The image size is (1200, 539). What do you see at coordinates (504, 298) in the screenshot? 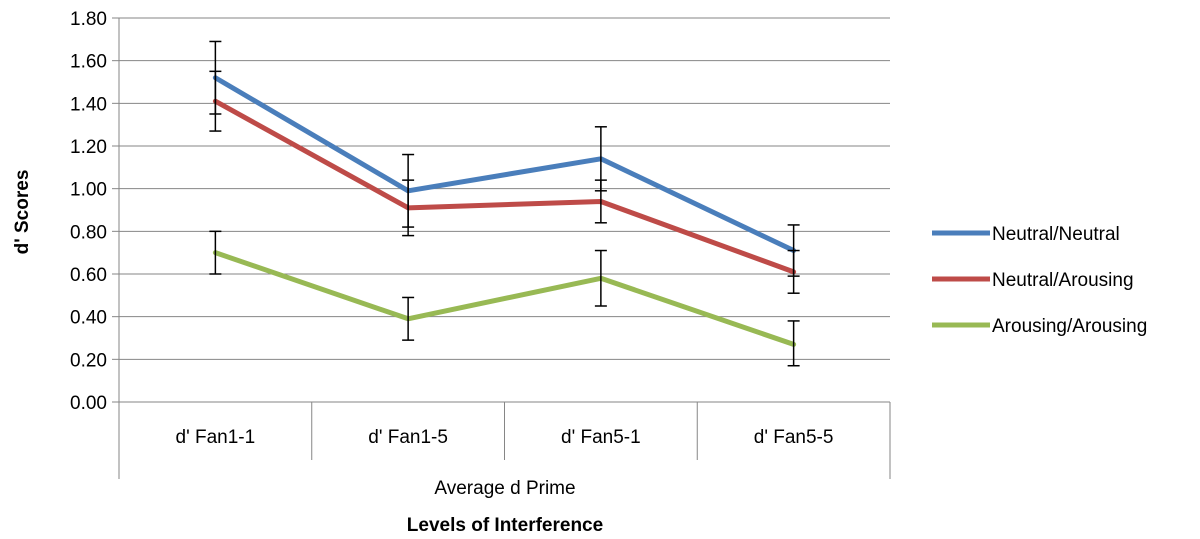
I see `series-line` at bounding box center [504, 298].